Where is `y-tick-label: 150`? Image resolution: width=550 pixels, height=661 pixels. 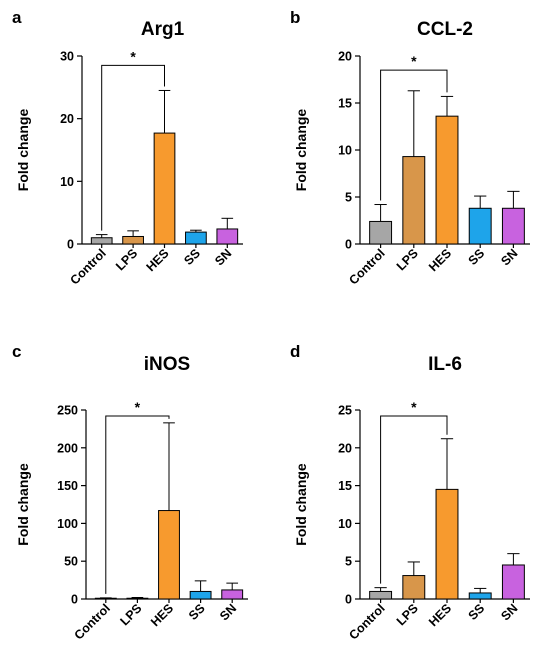 y-tick-label: 150 is located at coordinates (67, 486).